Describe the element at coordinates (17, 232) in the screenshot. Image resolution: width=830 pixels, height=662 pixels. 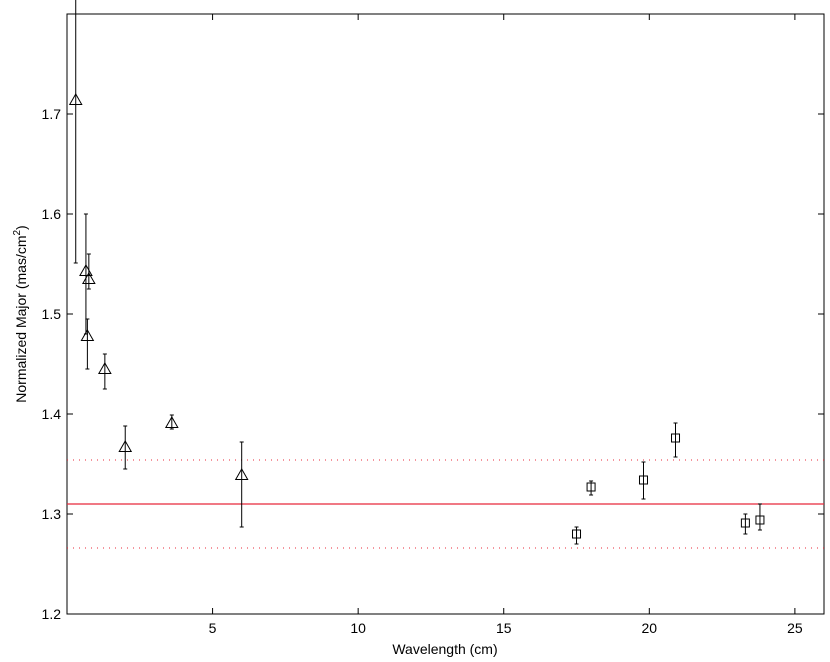
I see `y-axis-label-superscript: 2` at that location.